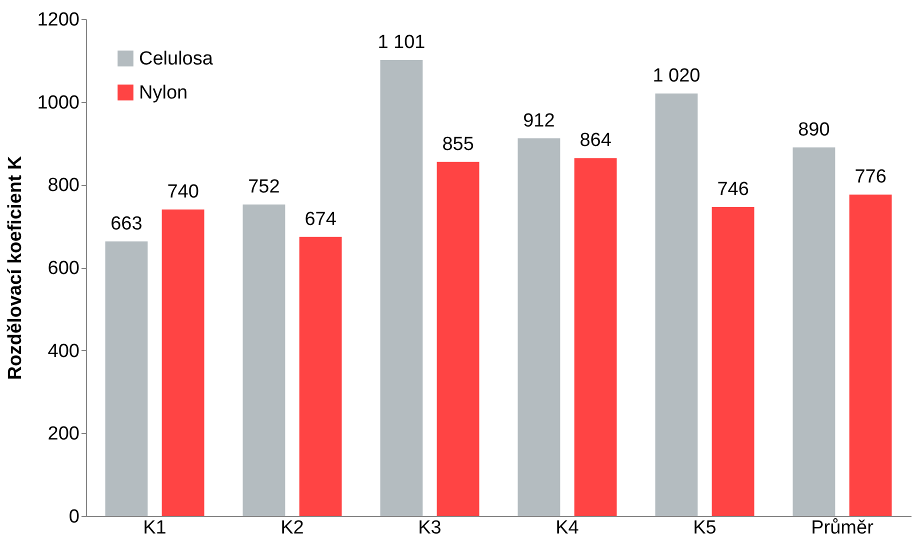 This screenshot has width=916, height=542. Describe the element at coordinates (58, 103) in the screenshot. I see `y-tick-label: 1000` at that location.